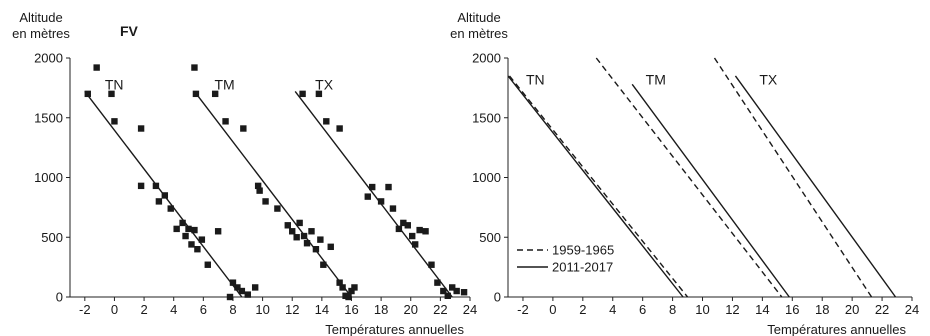 Image resolution: width=930 pixels, height=336 pixels. I want to click on trend-line-tn-solid, so click(595, 186).